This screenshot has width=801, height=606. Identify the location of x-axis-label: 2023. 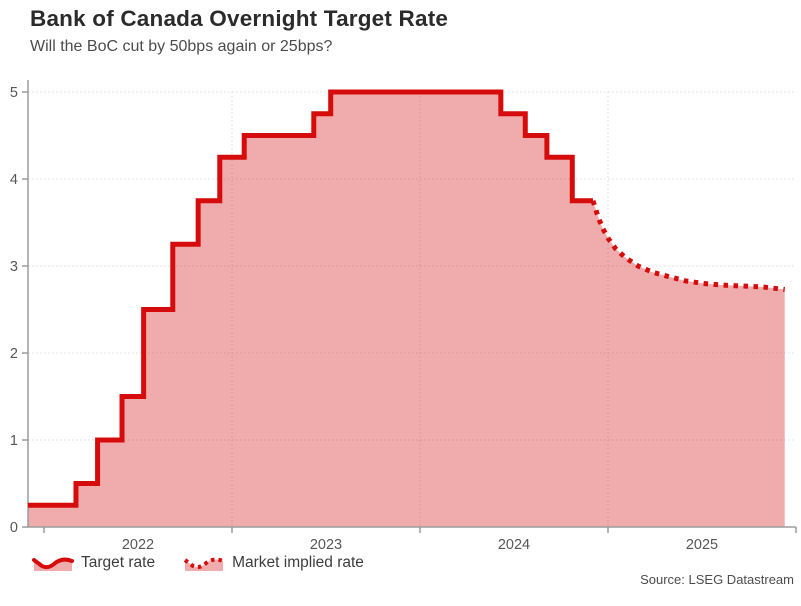
(326, 545).